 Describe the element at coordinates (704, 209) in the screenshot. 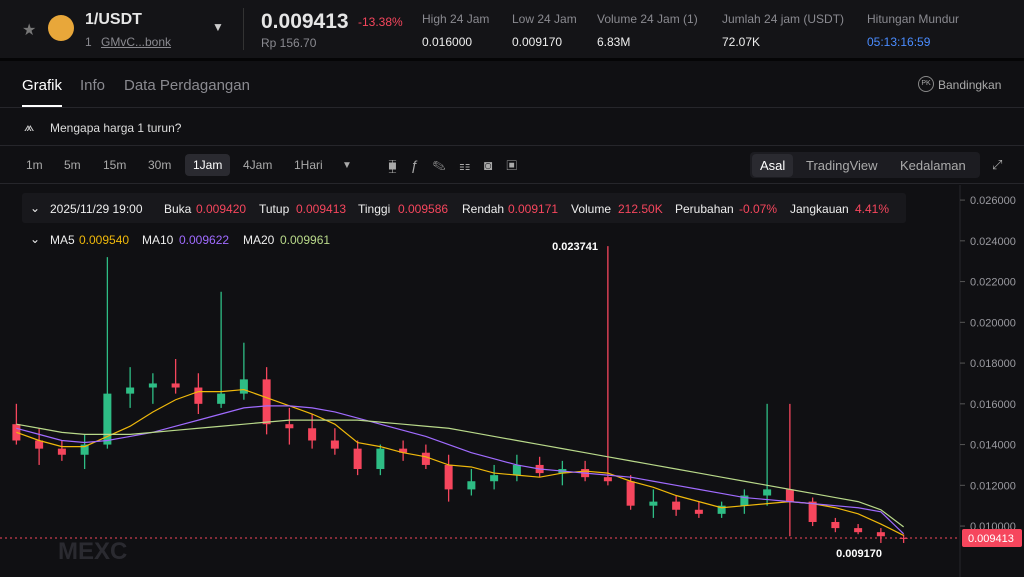

I see `ohlc-label: Perubahan` at that location.